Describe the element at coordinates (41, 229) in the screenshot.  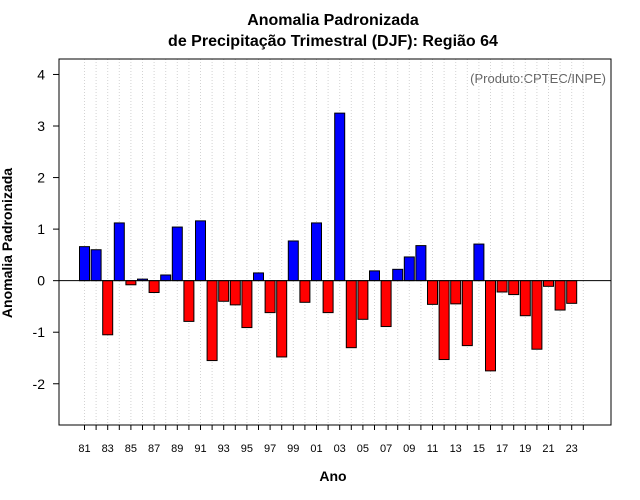
I see `y-tick-label: 1` at that location.